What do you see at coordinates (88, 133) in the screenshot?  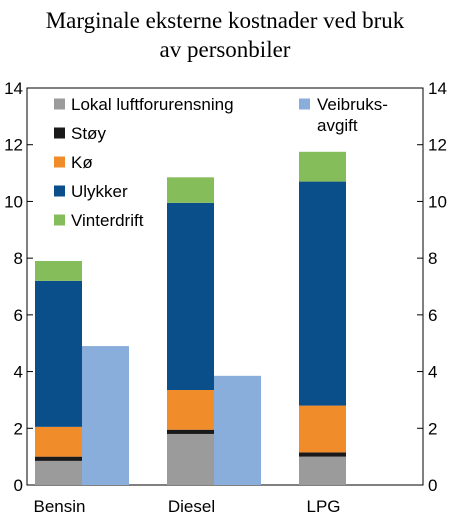 I see `legend-label: Støy` at bounding box center [88, 133].